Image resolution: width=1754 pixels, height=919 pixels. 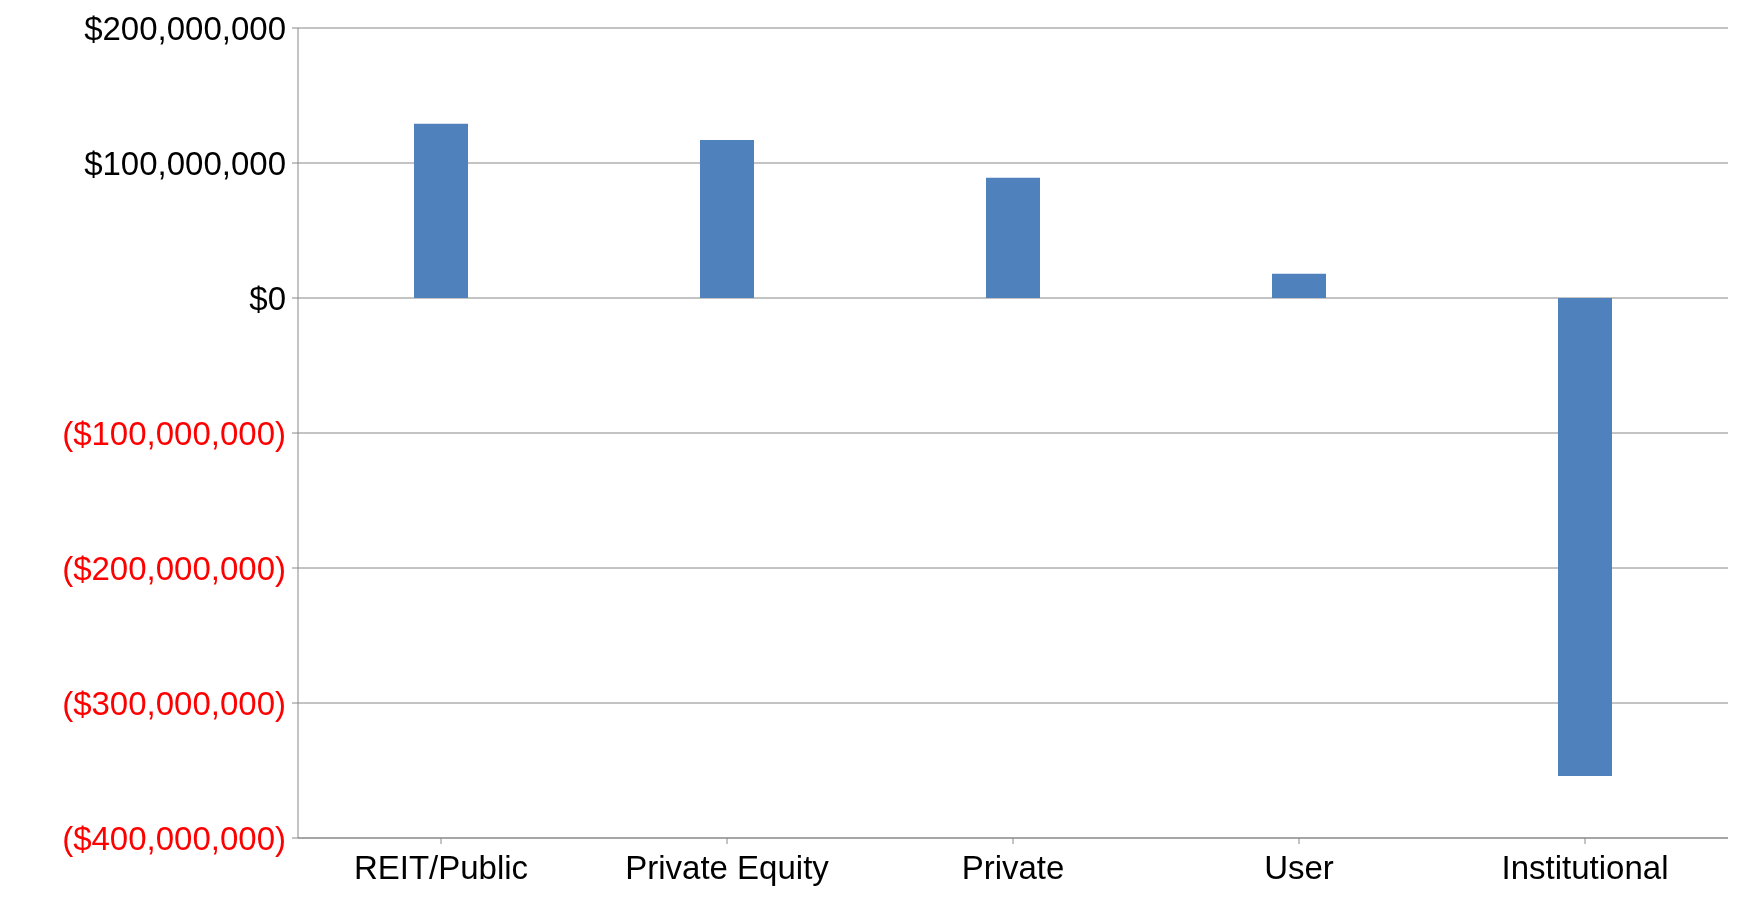 I want to click on x-tick-label: Private, so click(x=1013, y=868).